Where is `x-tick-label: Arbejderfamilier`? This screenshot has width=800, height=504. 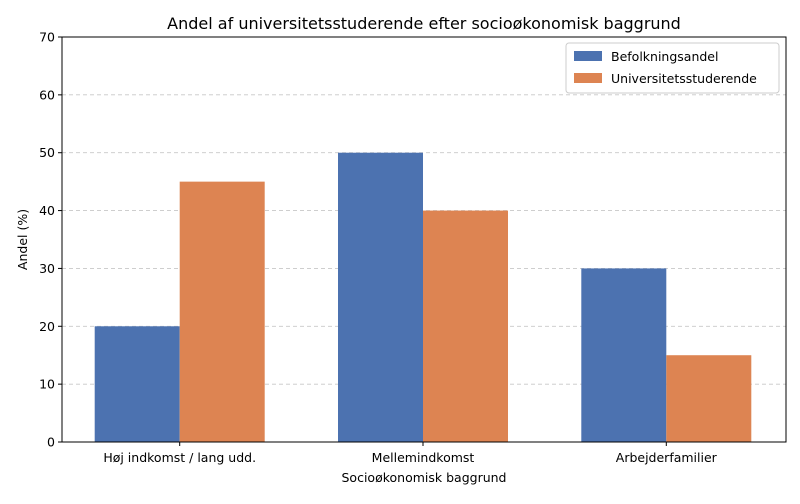
x-tick-label: Arbejderfamilier is located at coordinates (667, 457).